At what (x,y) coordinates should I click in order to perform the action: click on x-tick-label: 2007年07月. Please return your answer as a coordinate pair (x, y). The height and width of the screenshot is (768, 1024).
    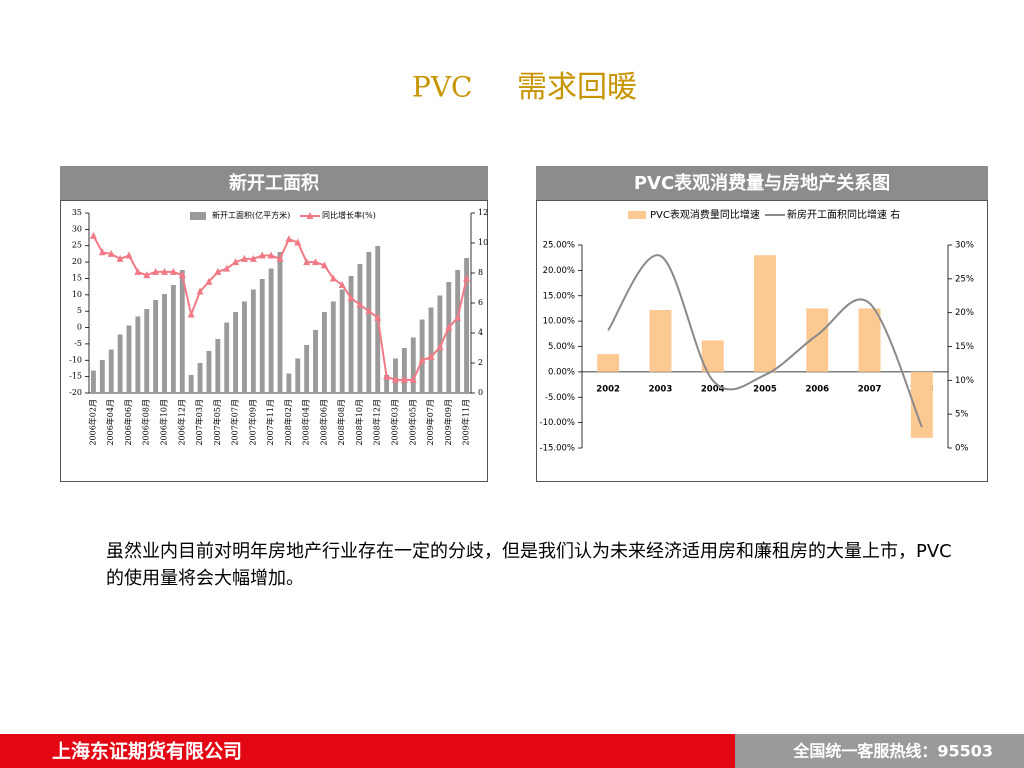
    Looking at the image, I should click on (235, 422).